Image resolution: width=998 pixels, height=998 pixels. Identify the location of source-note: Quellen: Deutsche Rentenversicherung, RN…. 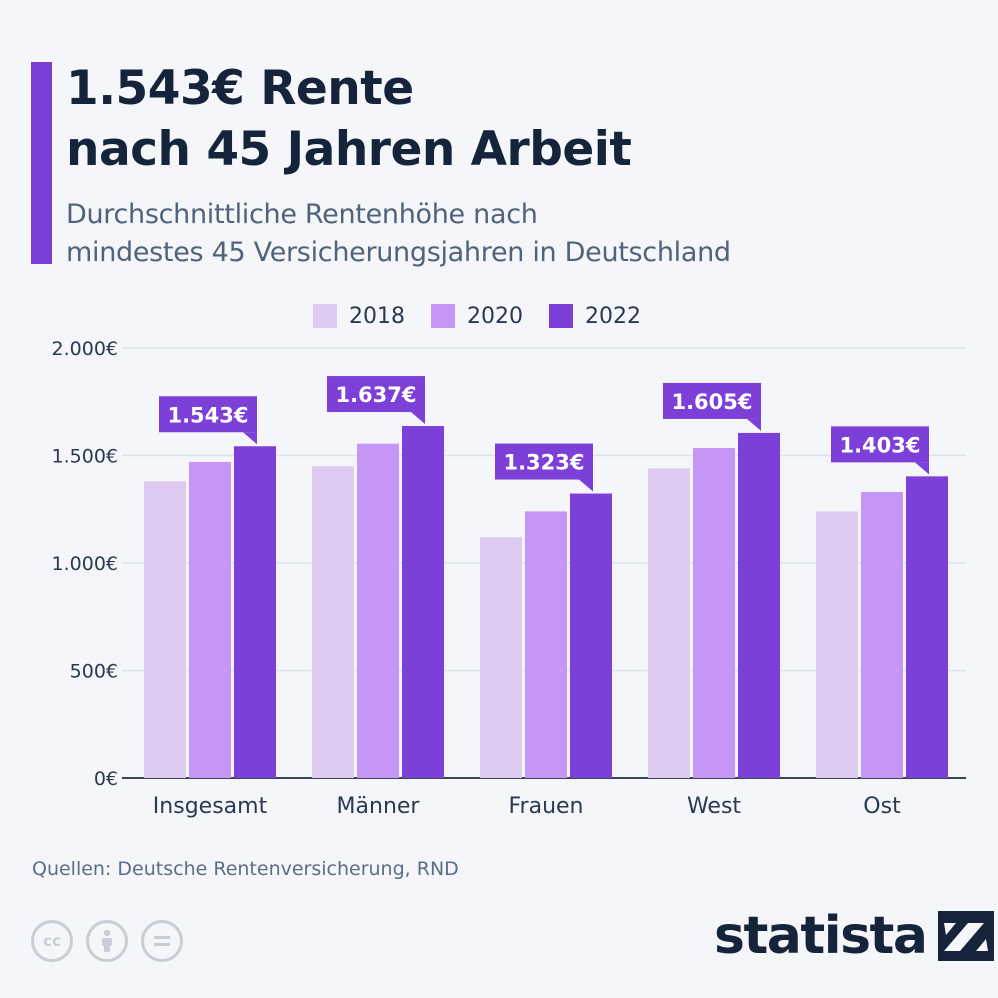
(245, 869).